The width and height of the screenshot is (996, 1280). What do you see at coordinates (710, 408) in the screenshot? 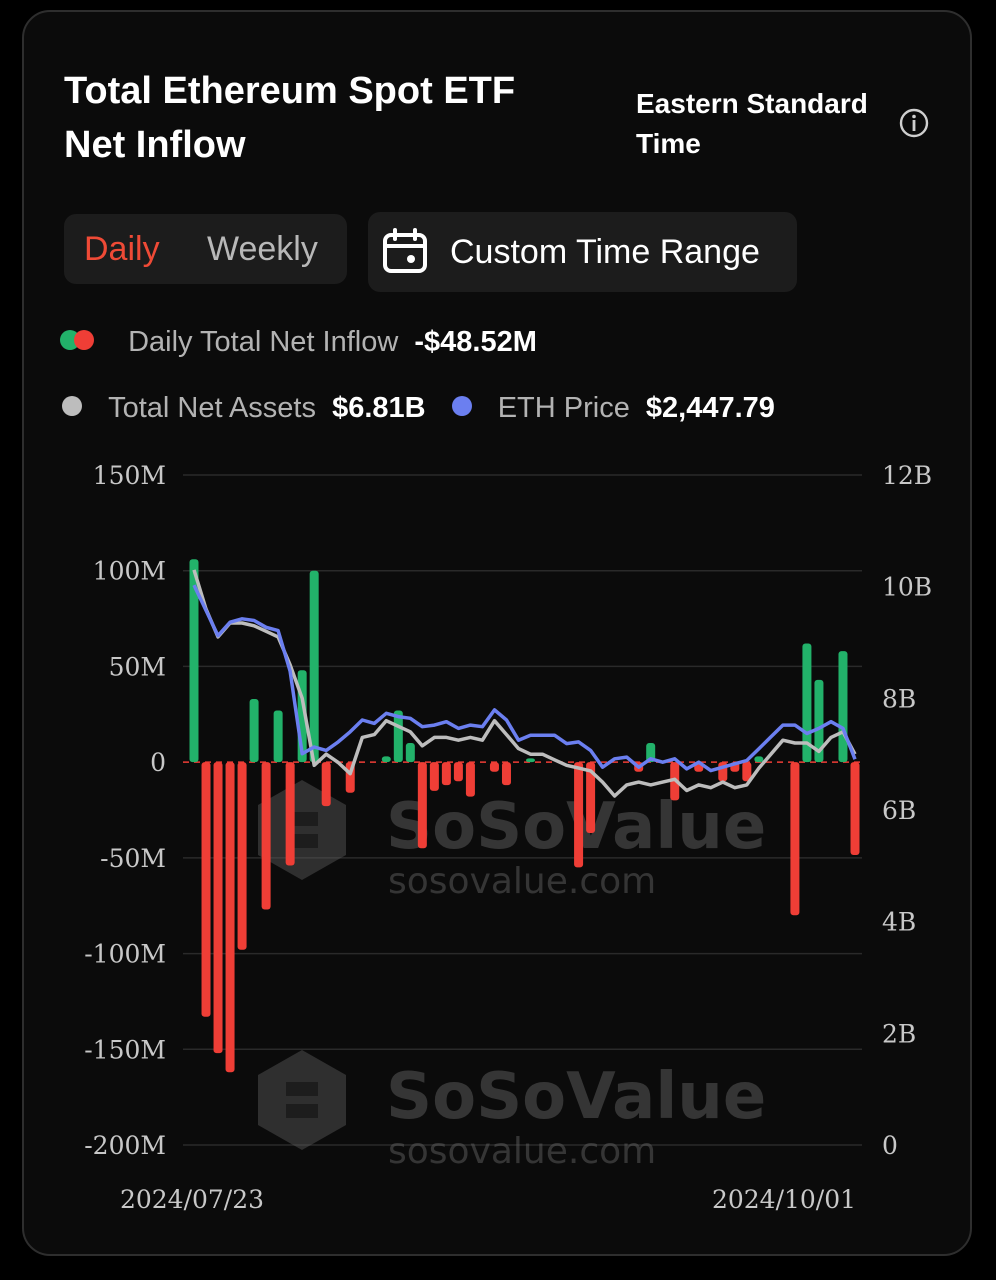
I see `price-legend-value: $2,447.79` at bounding box center [710, 408].